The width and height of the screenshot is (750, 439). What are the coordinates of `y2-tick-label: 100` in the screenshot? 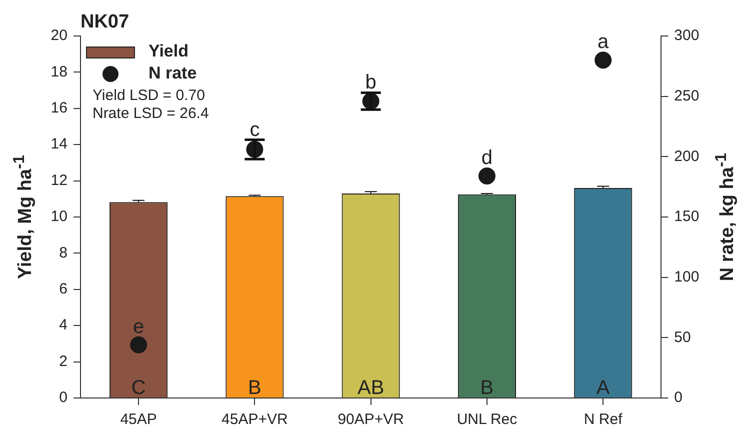 It's located at (687, 277).